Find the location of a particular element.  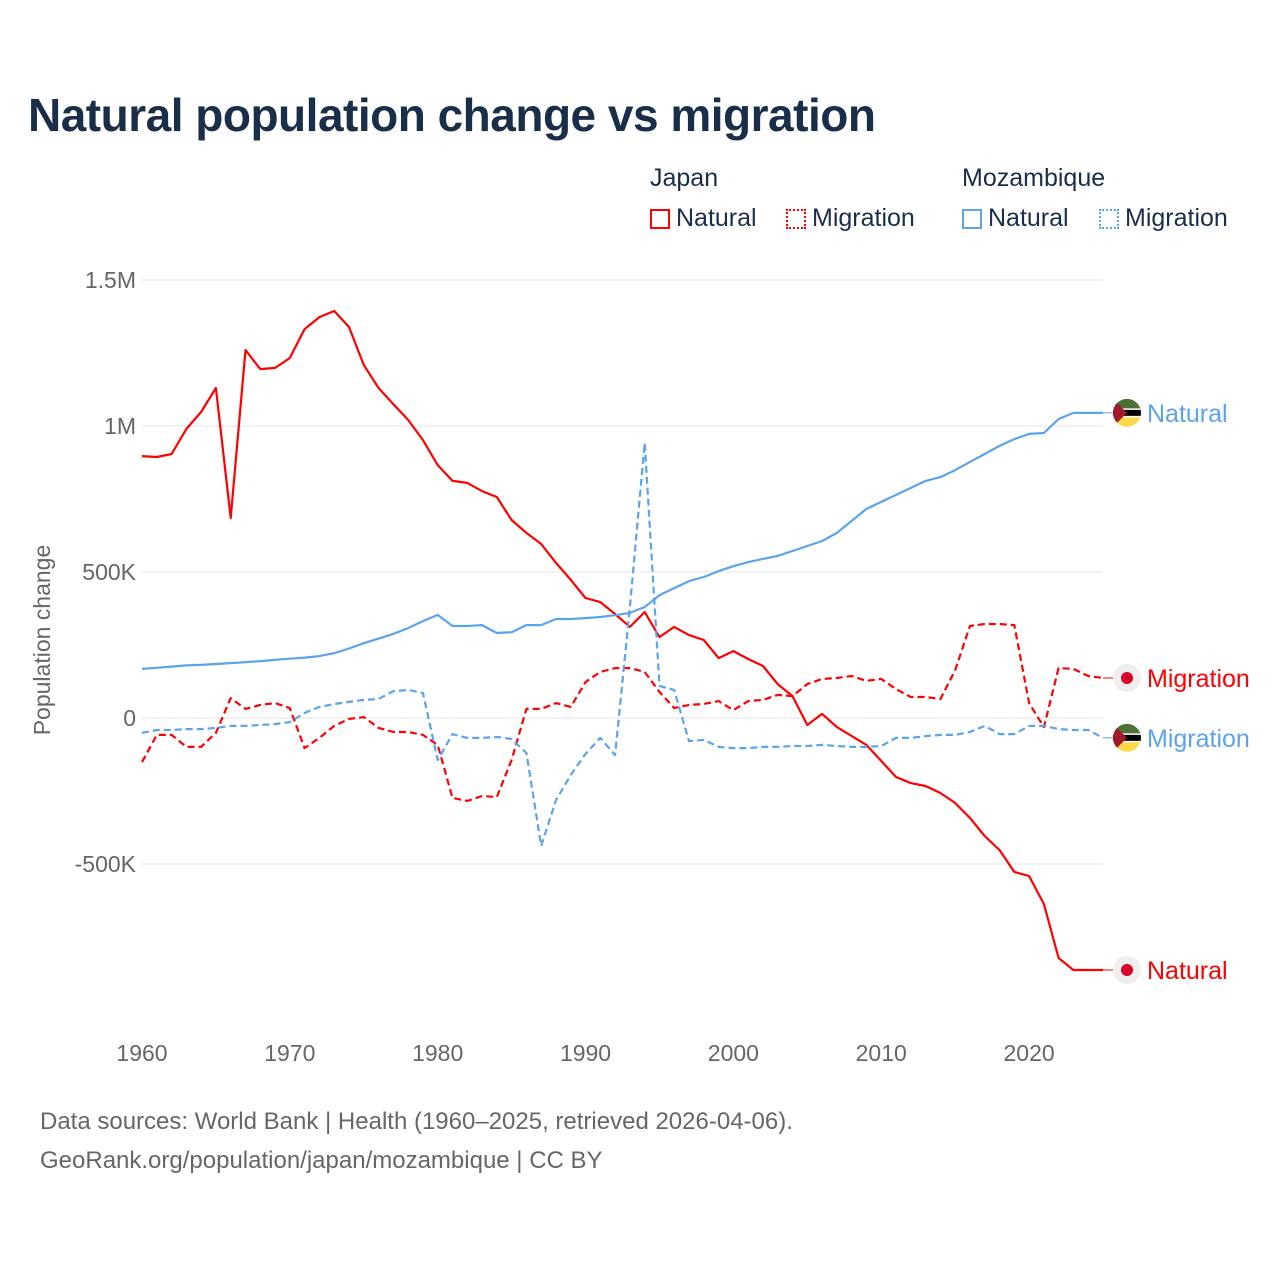

end-label-japan-natural: Natural is located at coordinates (1187, 971).